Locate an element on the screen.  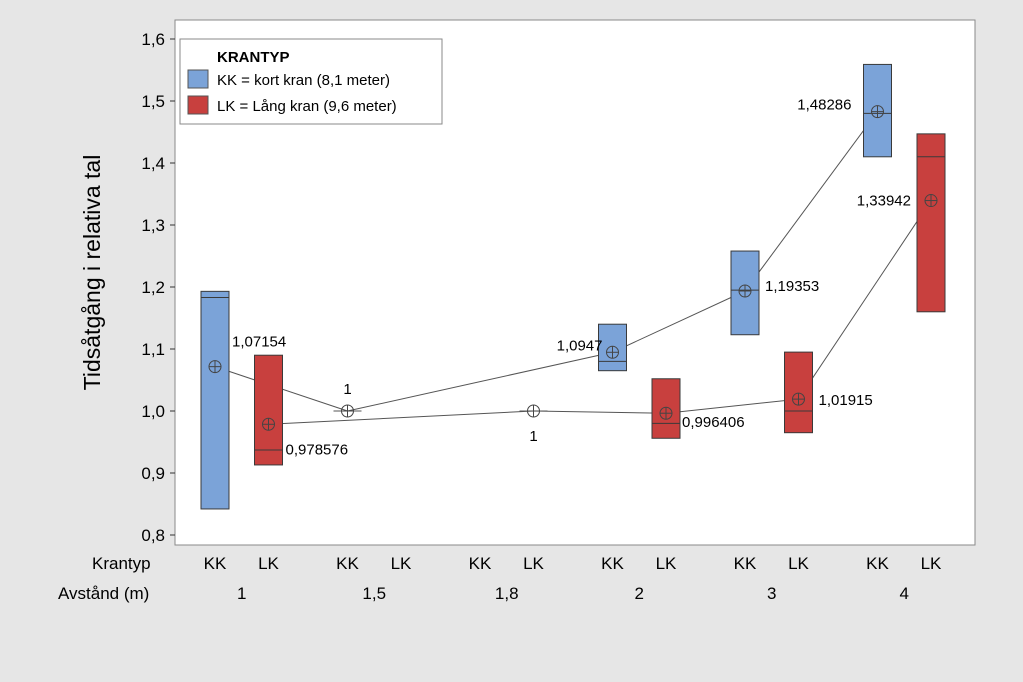
avstand-label: 1 is located at coordinates (241, 593).